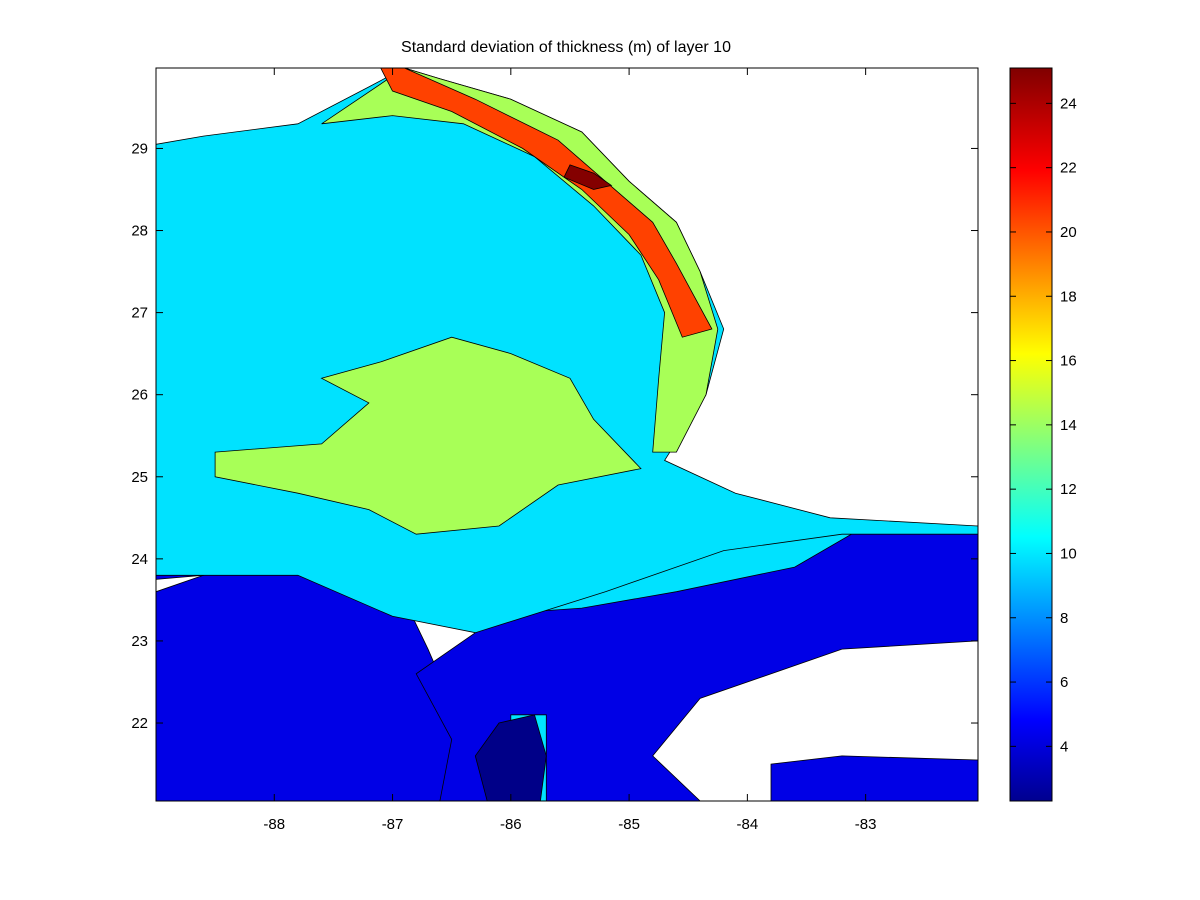  What do you see at coordinates (1064, 618) in the screenshot?
I see `colorbar-tick-label: 8` at bounding box center [1064, 618].